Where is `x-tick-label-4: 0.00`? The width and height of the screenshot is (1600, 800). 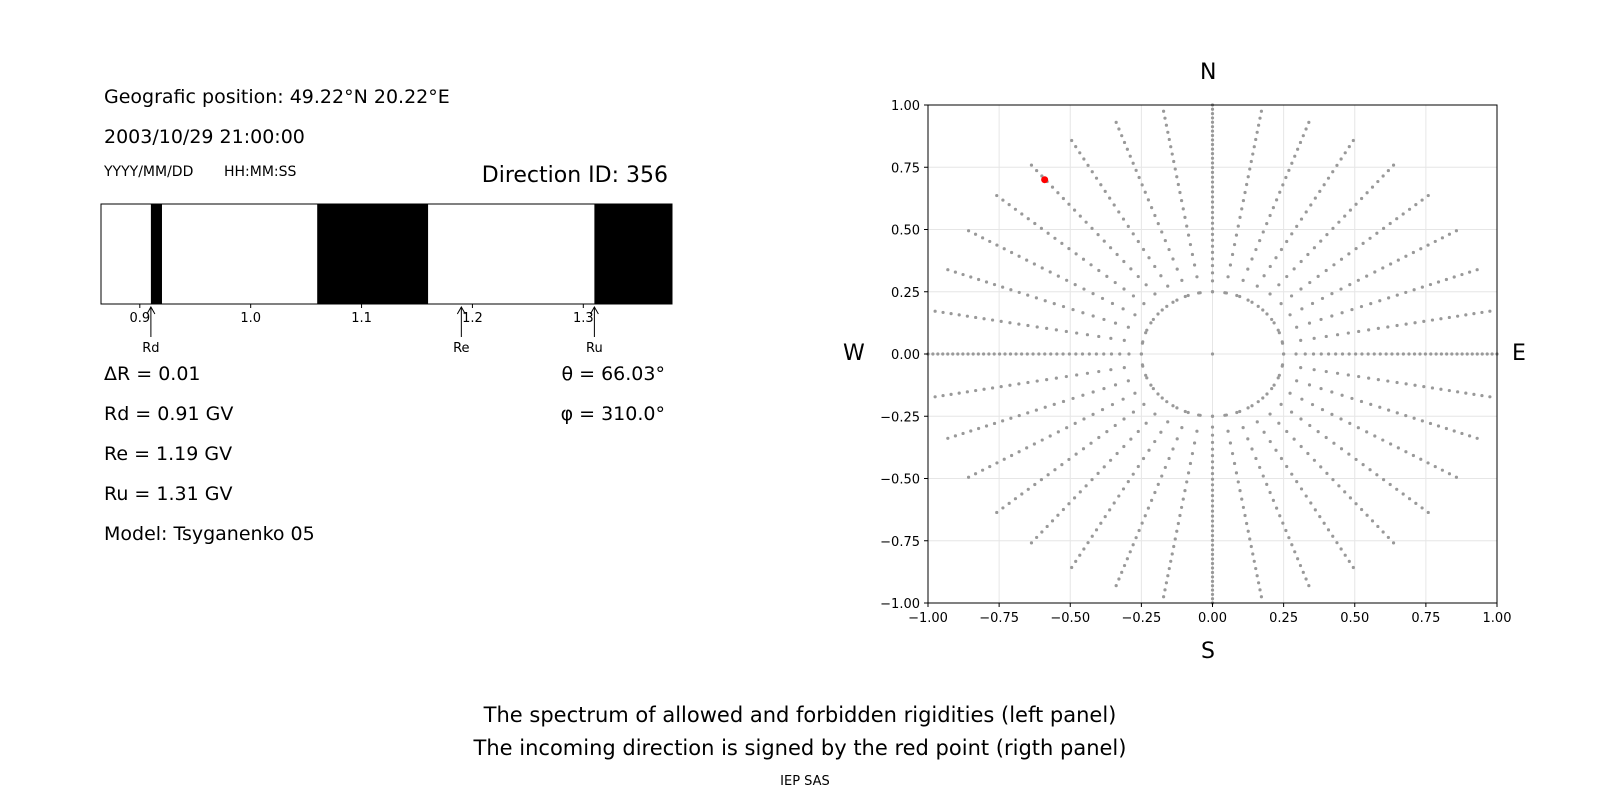
x-tick-label-4: 0.00 is located at coordinates (1212, 618).